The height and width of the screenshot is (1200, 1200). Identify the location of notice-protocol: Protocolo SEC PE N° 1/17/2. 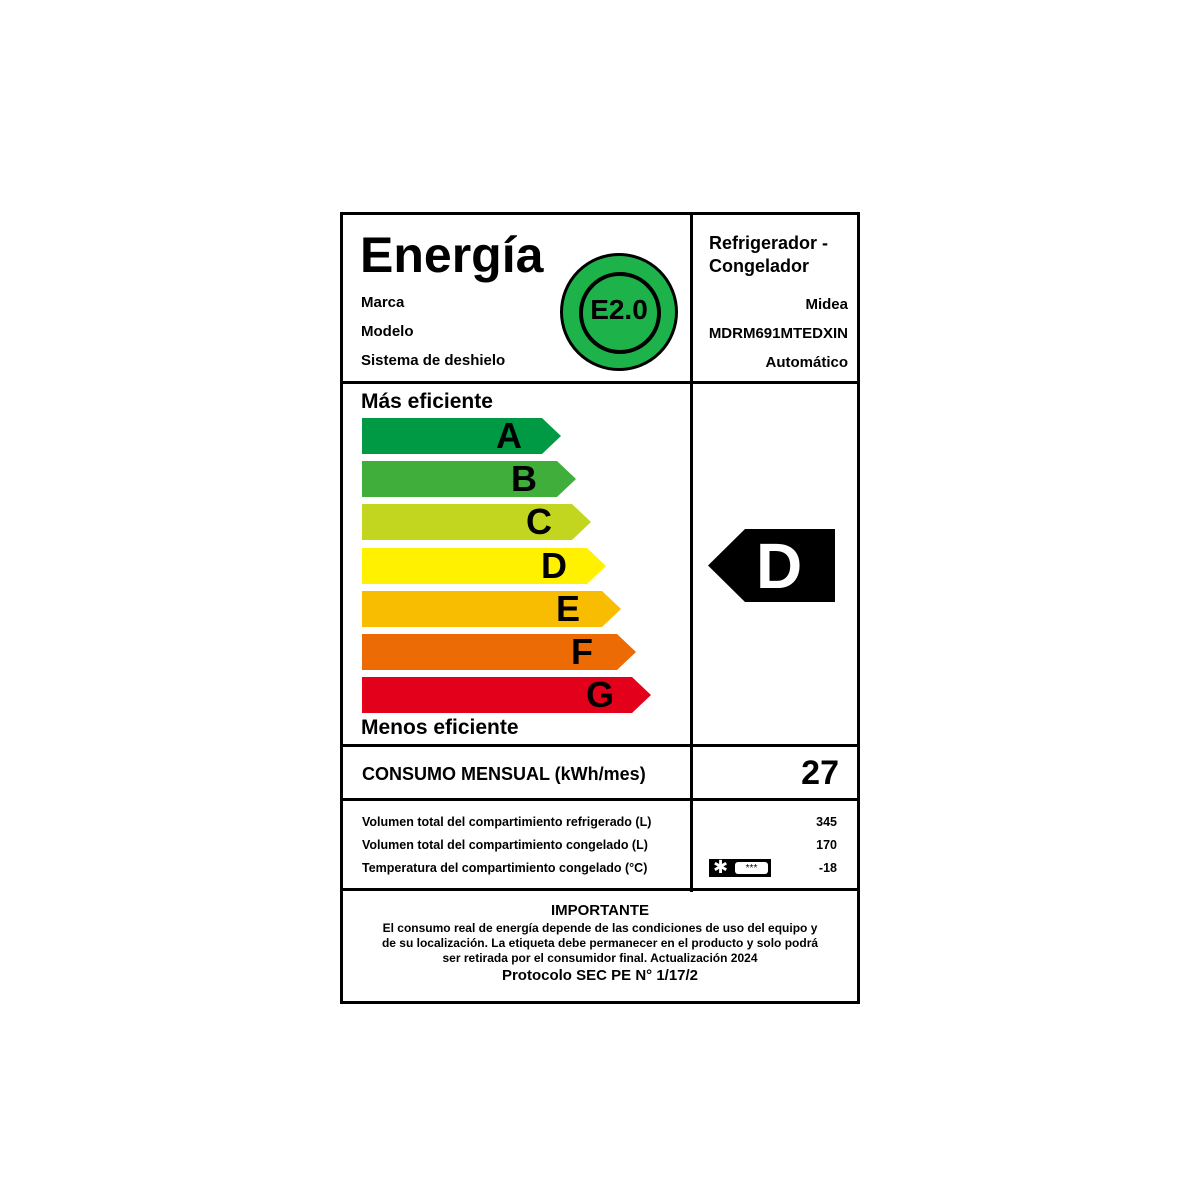
(600, 975).